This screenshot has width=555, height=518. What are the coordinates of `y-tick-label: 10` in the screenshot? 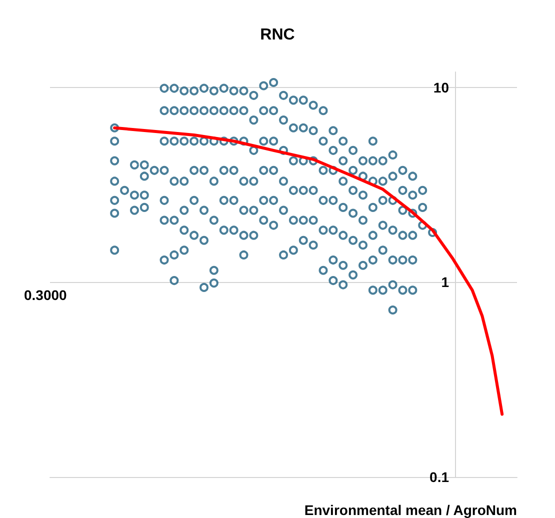 It's located at (441, 87).